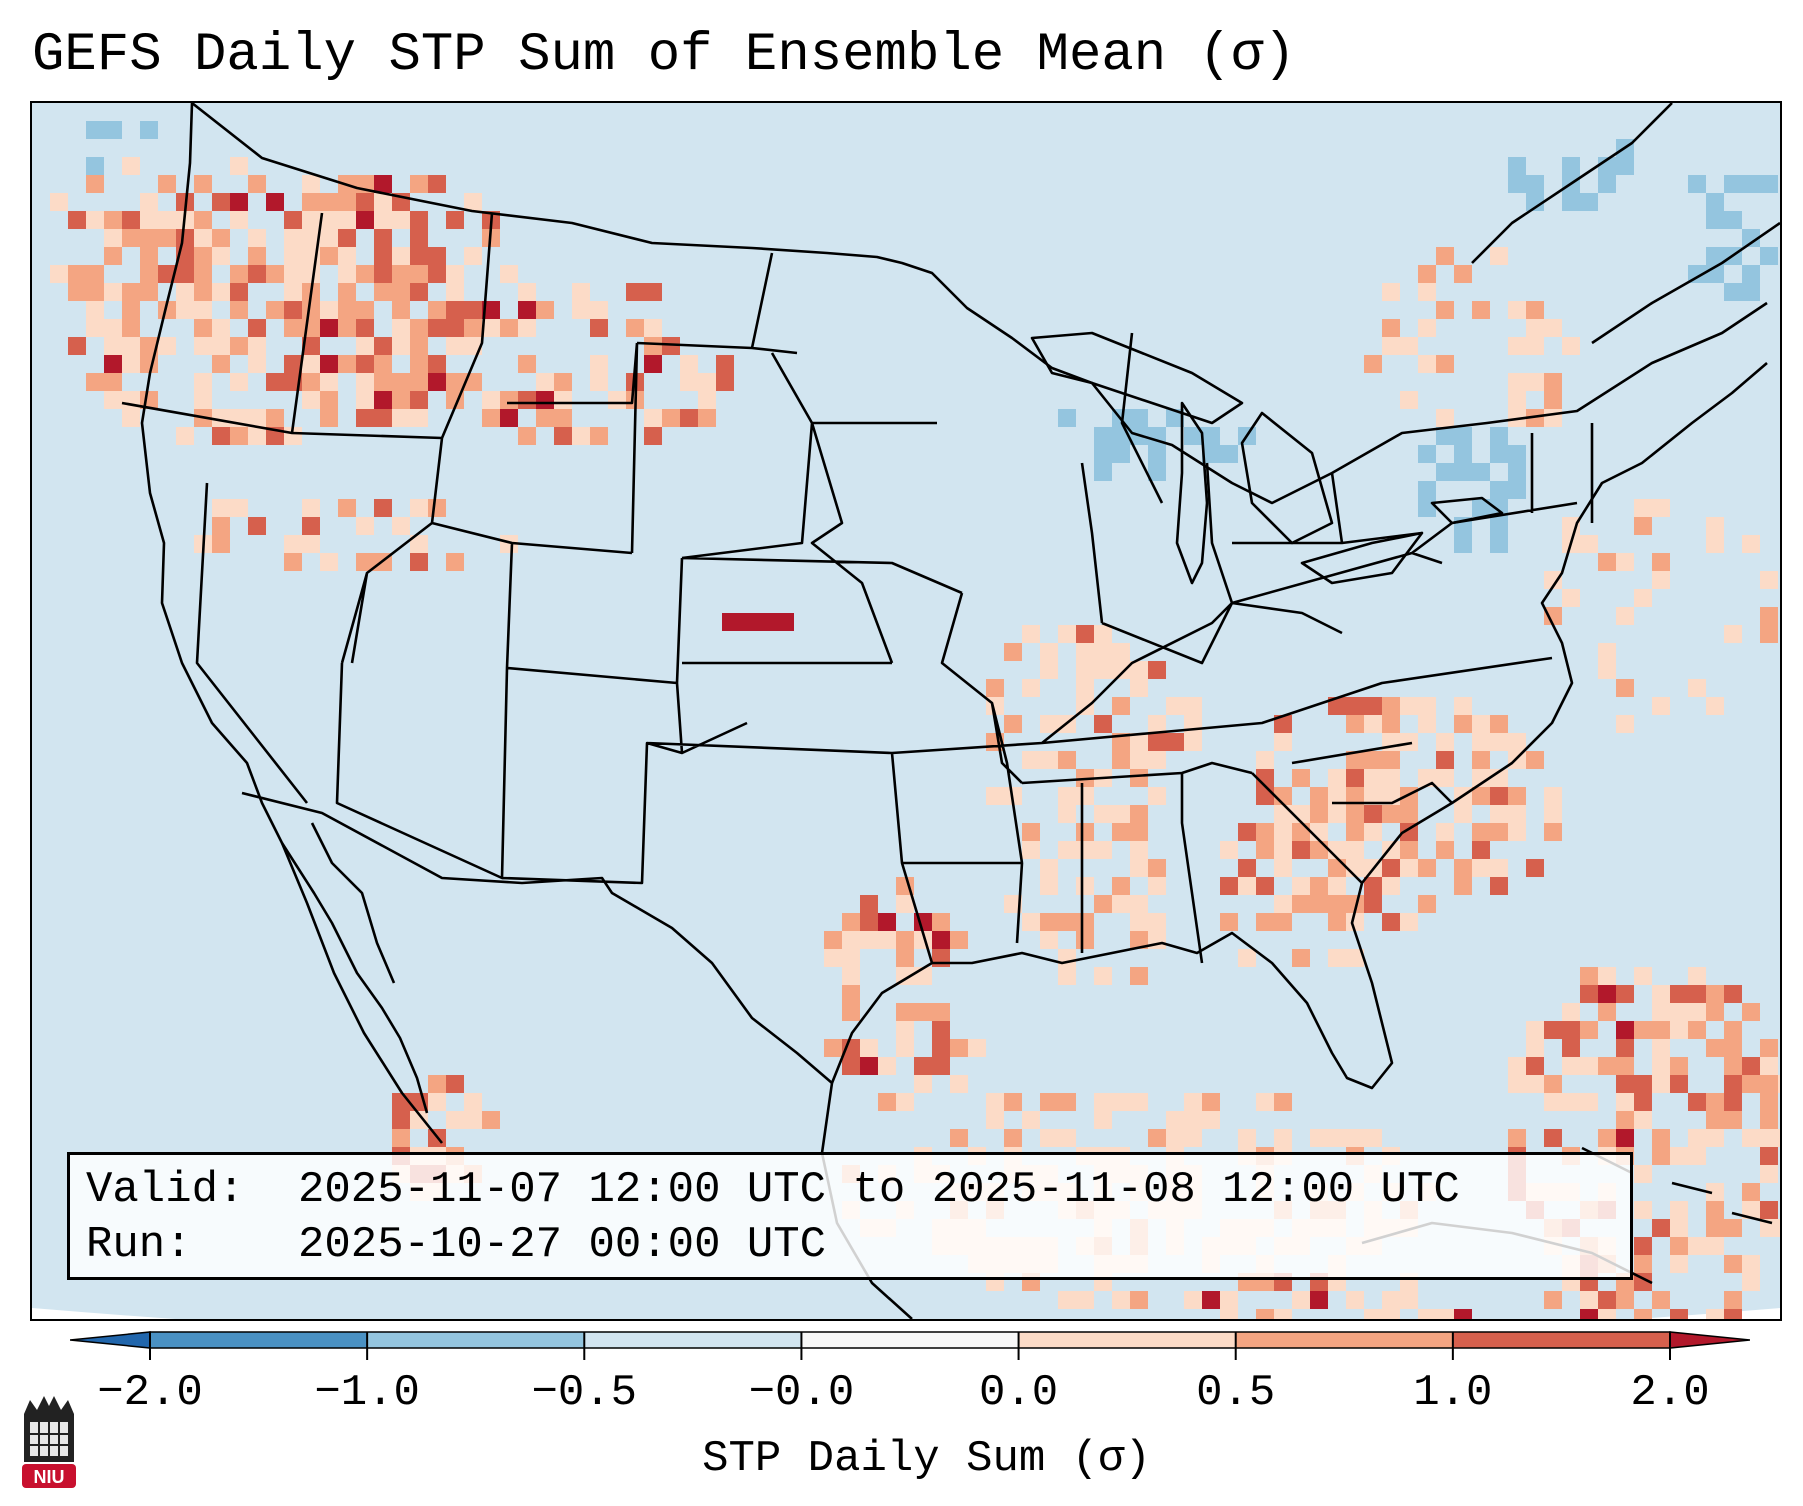  Describe the element at coordinates (562, 1245) in the screenshot. I see `run-value: 2025-10-27 00:00 UTC` at that location.